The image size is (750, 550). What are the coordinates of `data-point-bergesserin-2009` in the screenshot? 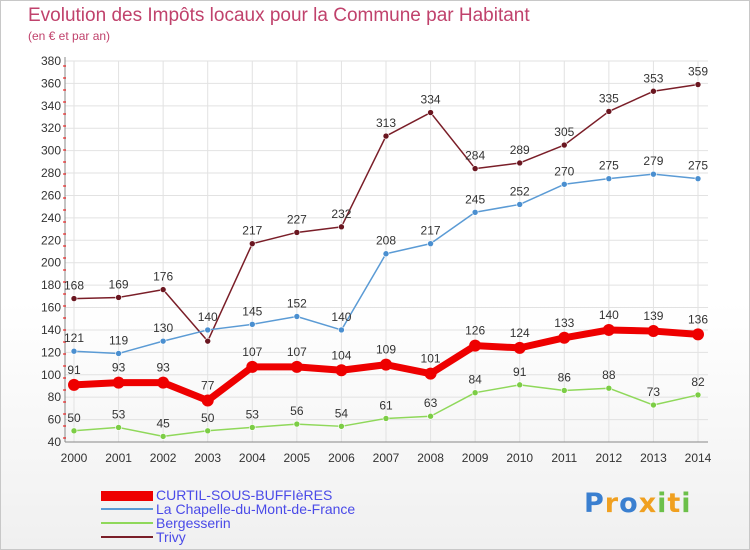 It's located at (475, 392).